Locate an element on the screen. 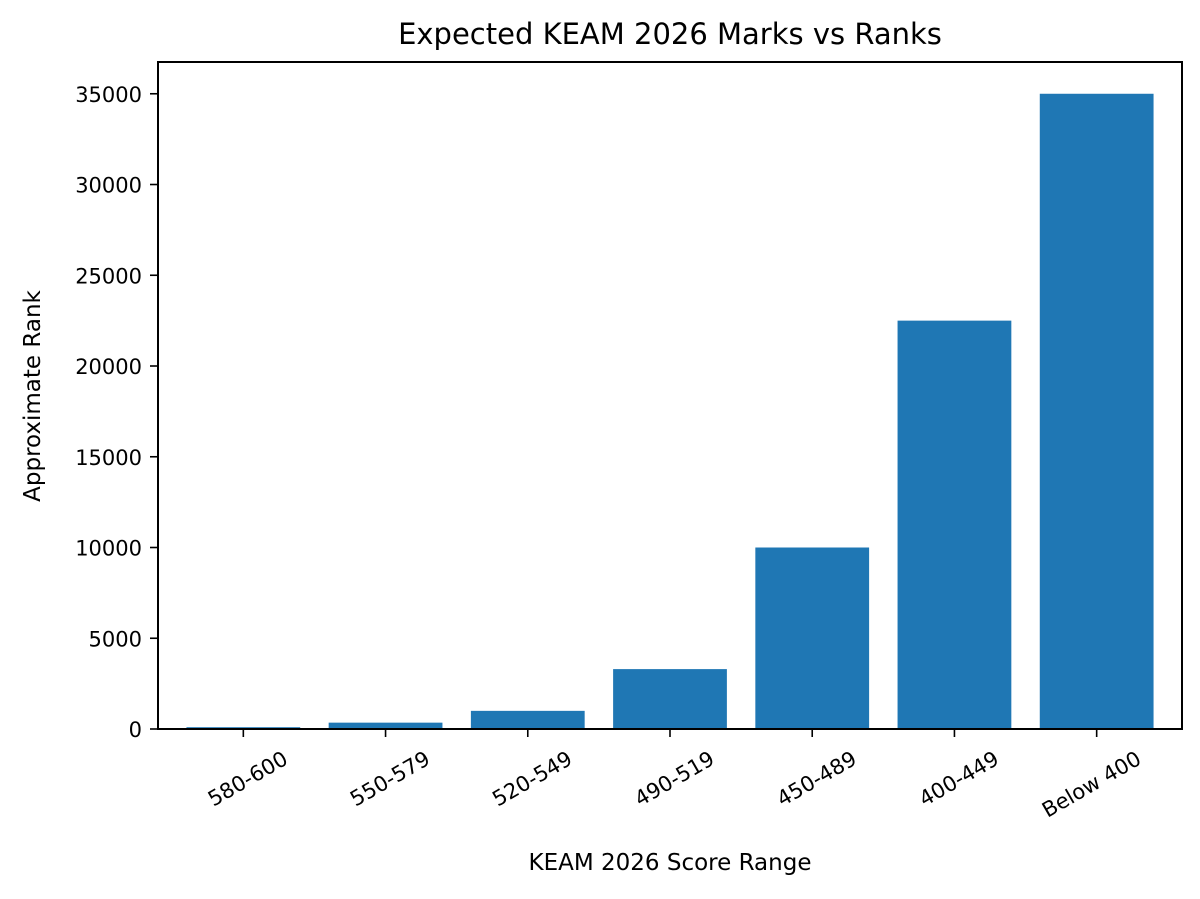 The image size is (1200, 899). x-tick-label: 400-449 is located at coordinates (959, 779).